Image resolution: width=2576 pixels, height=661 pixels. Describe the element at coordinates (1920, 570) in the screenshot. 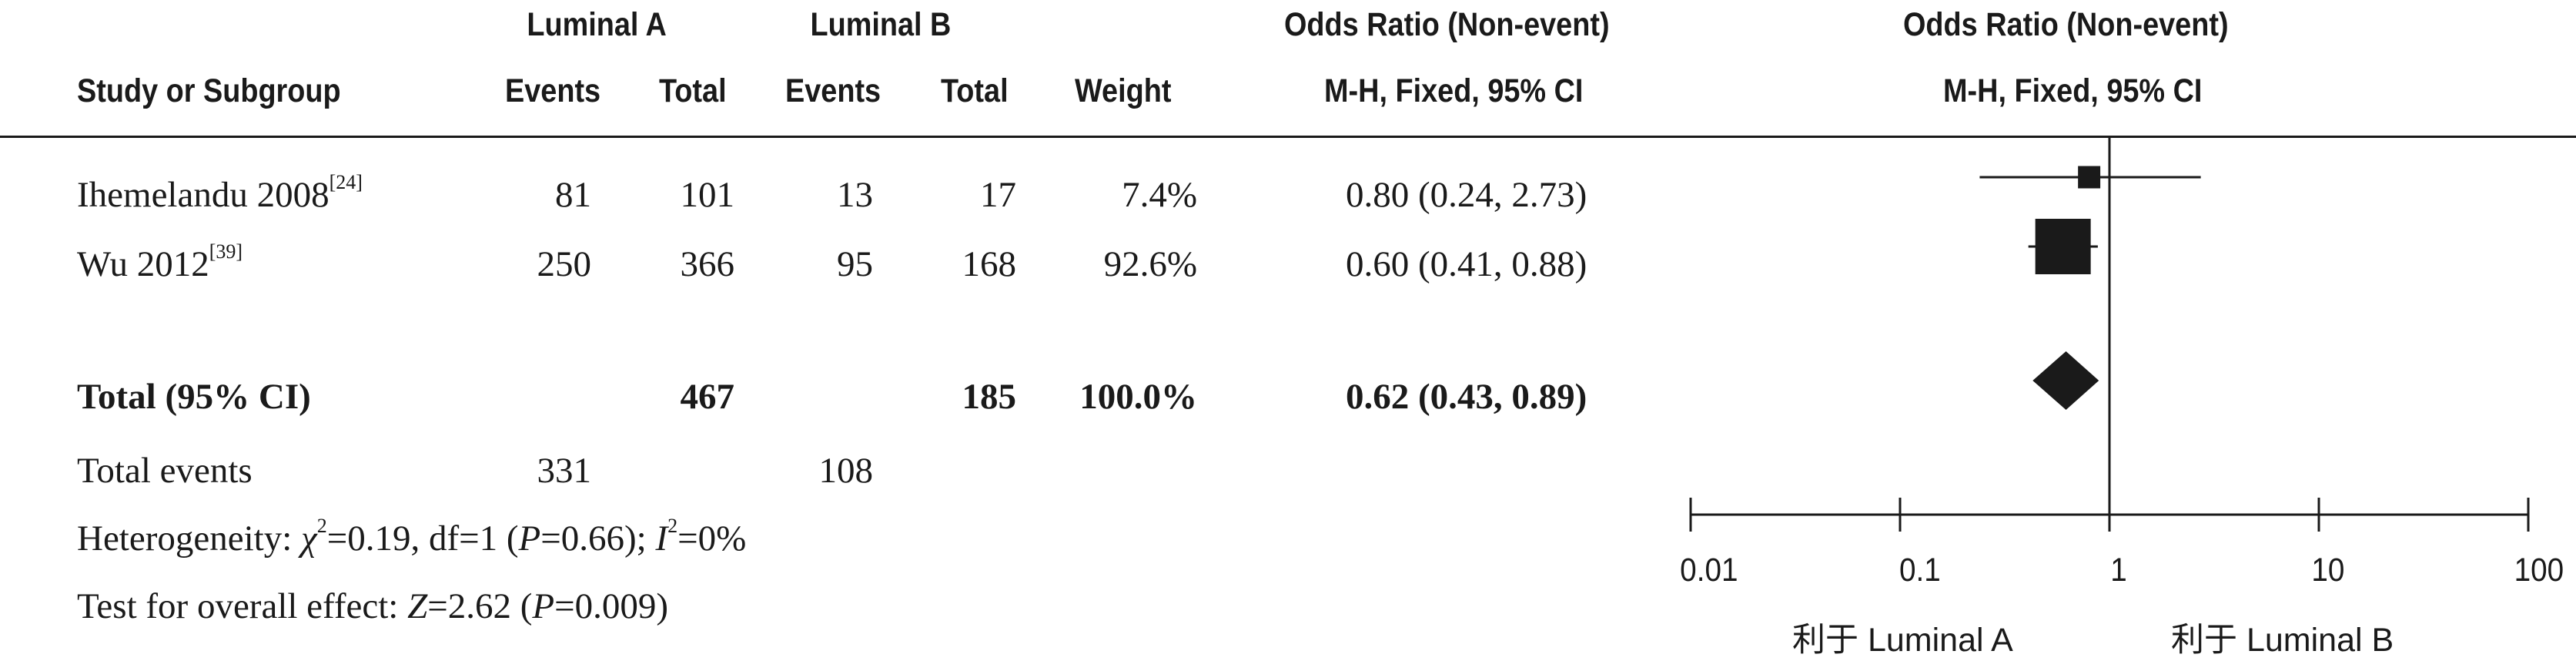

I see `axis-tick-label: 0.1` at that location.